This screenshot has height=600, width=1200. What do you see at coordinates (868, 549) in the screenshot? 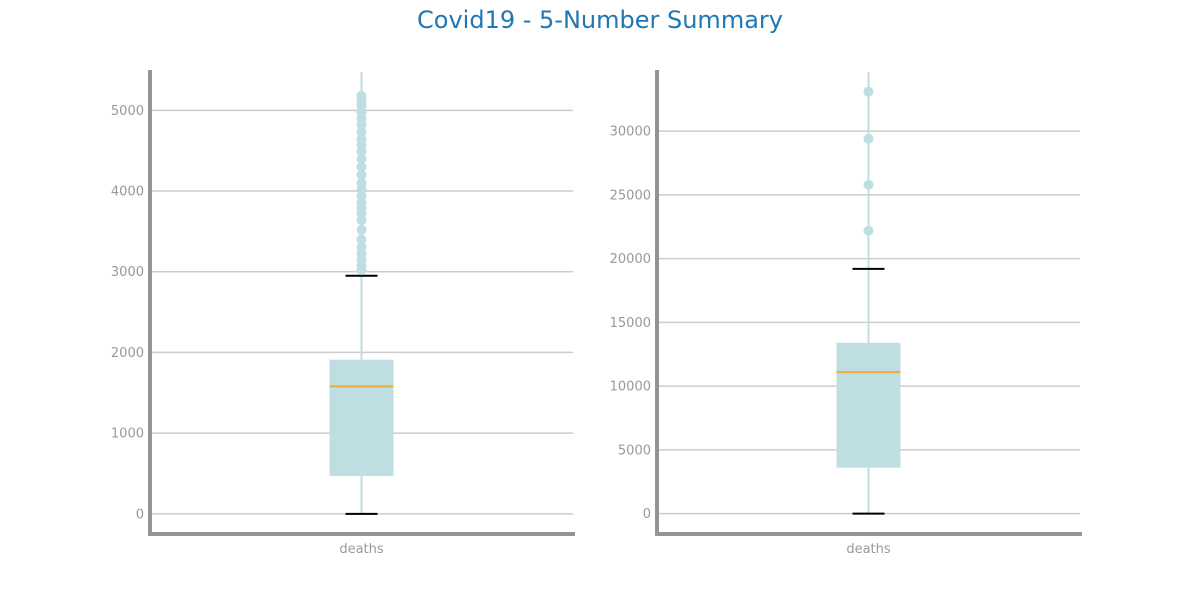
I see `panel-2-x-tick-label: deaths` at bounding box center [868, 549].